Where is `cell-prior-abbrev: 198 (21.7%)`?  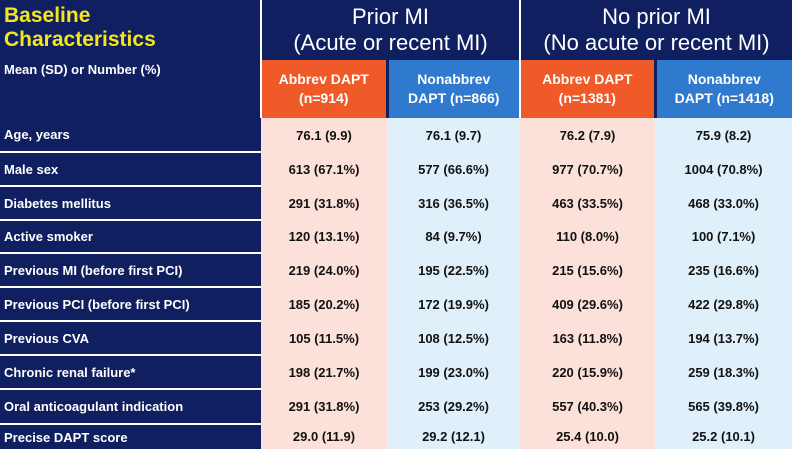 cell-prior-abbrev: 198 (21.7%) is located at coordinates (324, 372).